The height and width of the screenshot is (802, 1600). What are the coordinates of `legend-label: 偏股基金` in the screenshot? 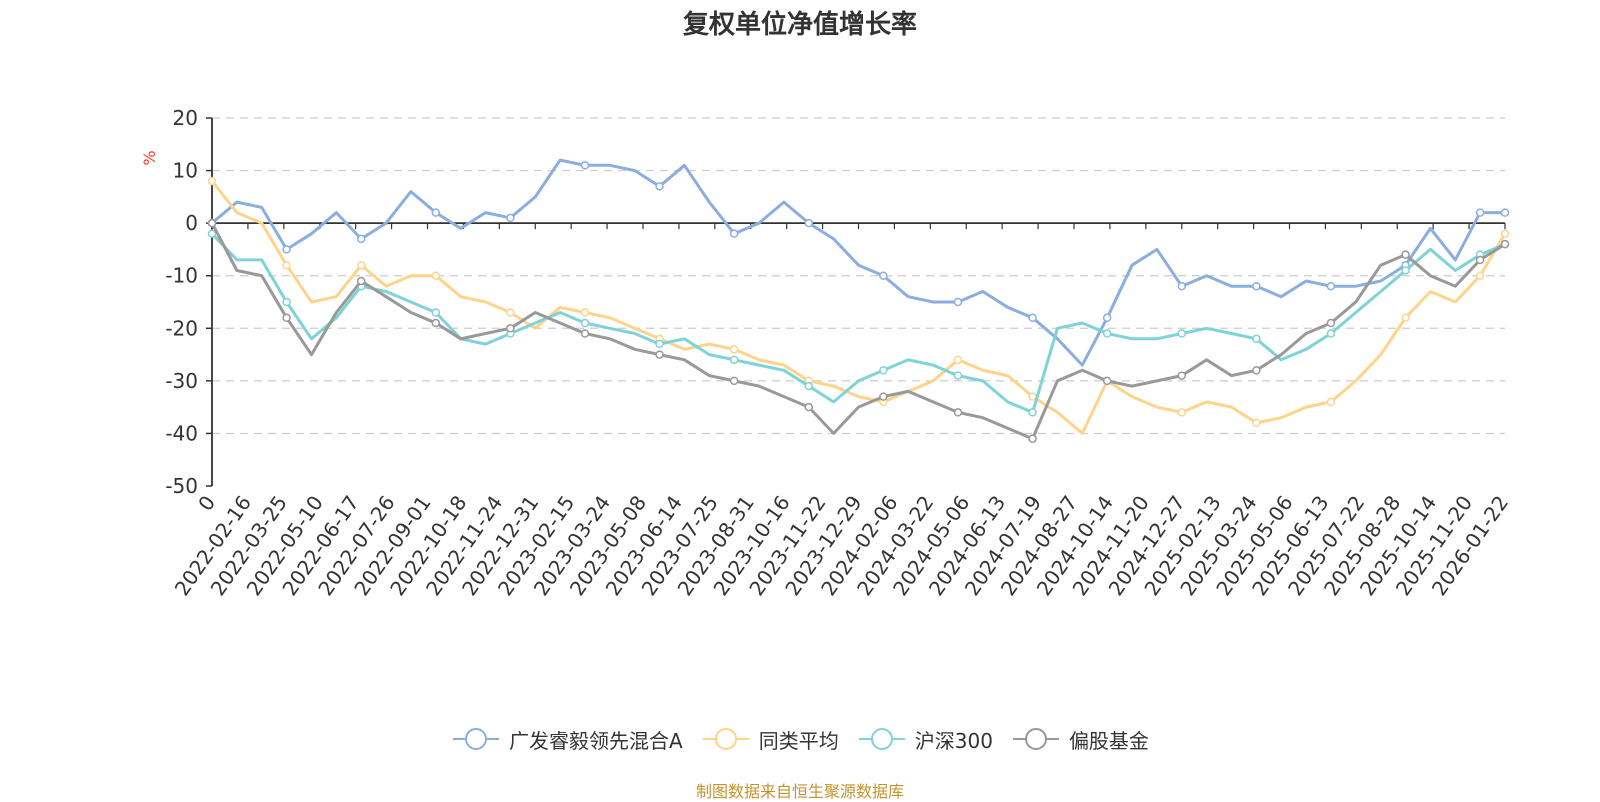 It's located at (1108, 740).